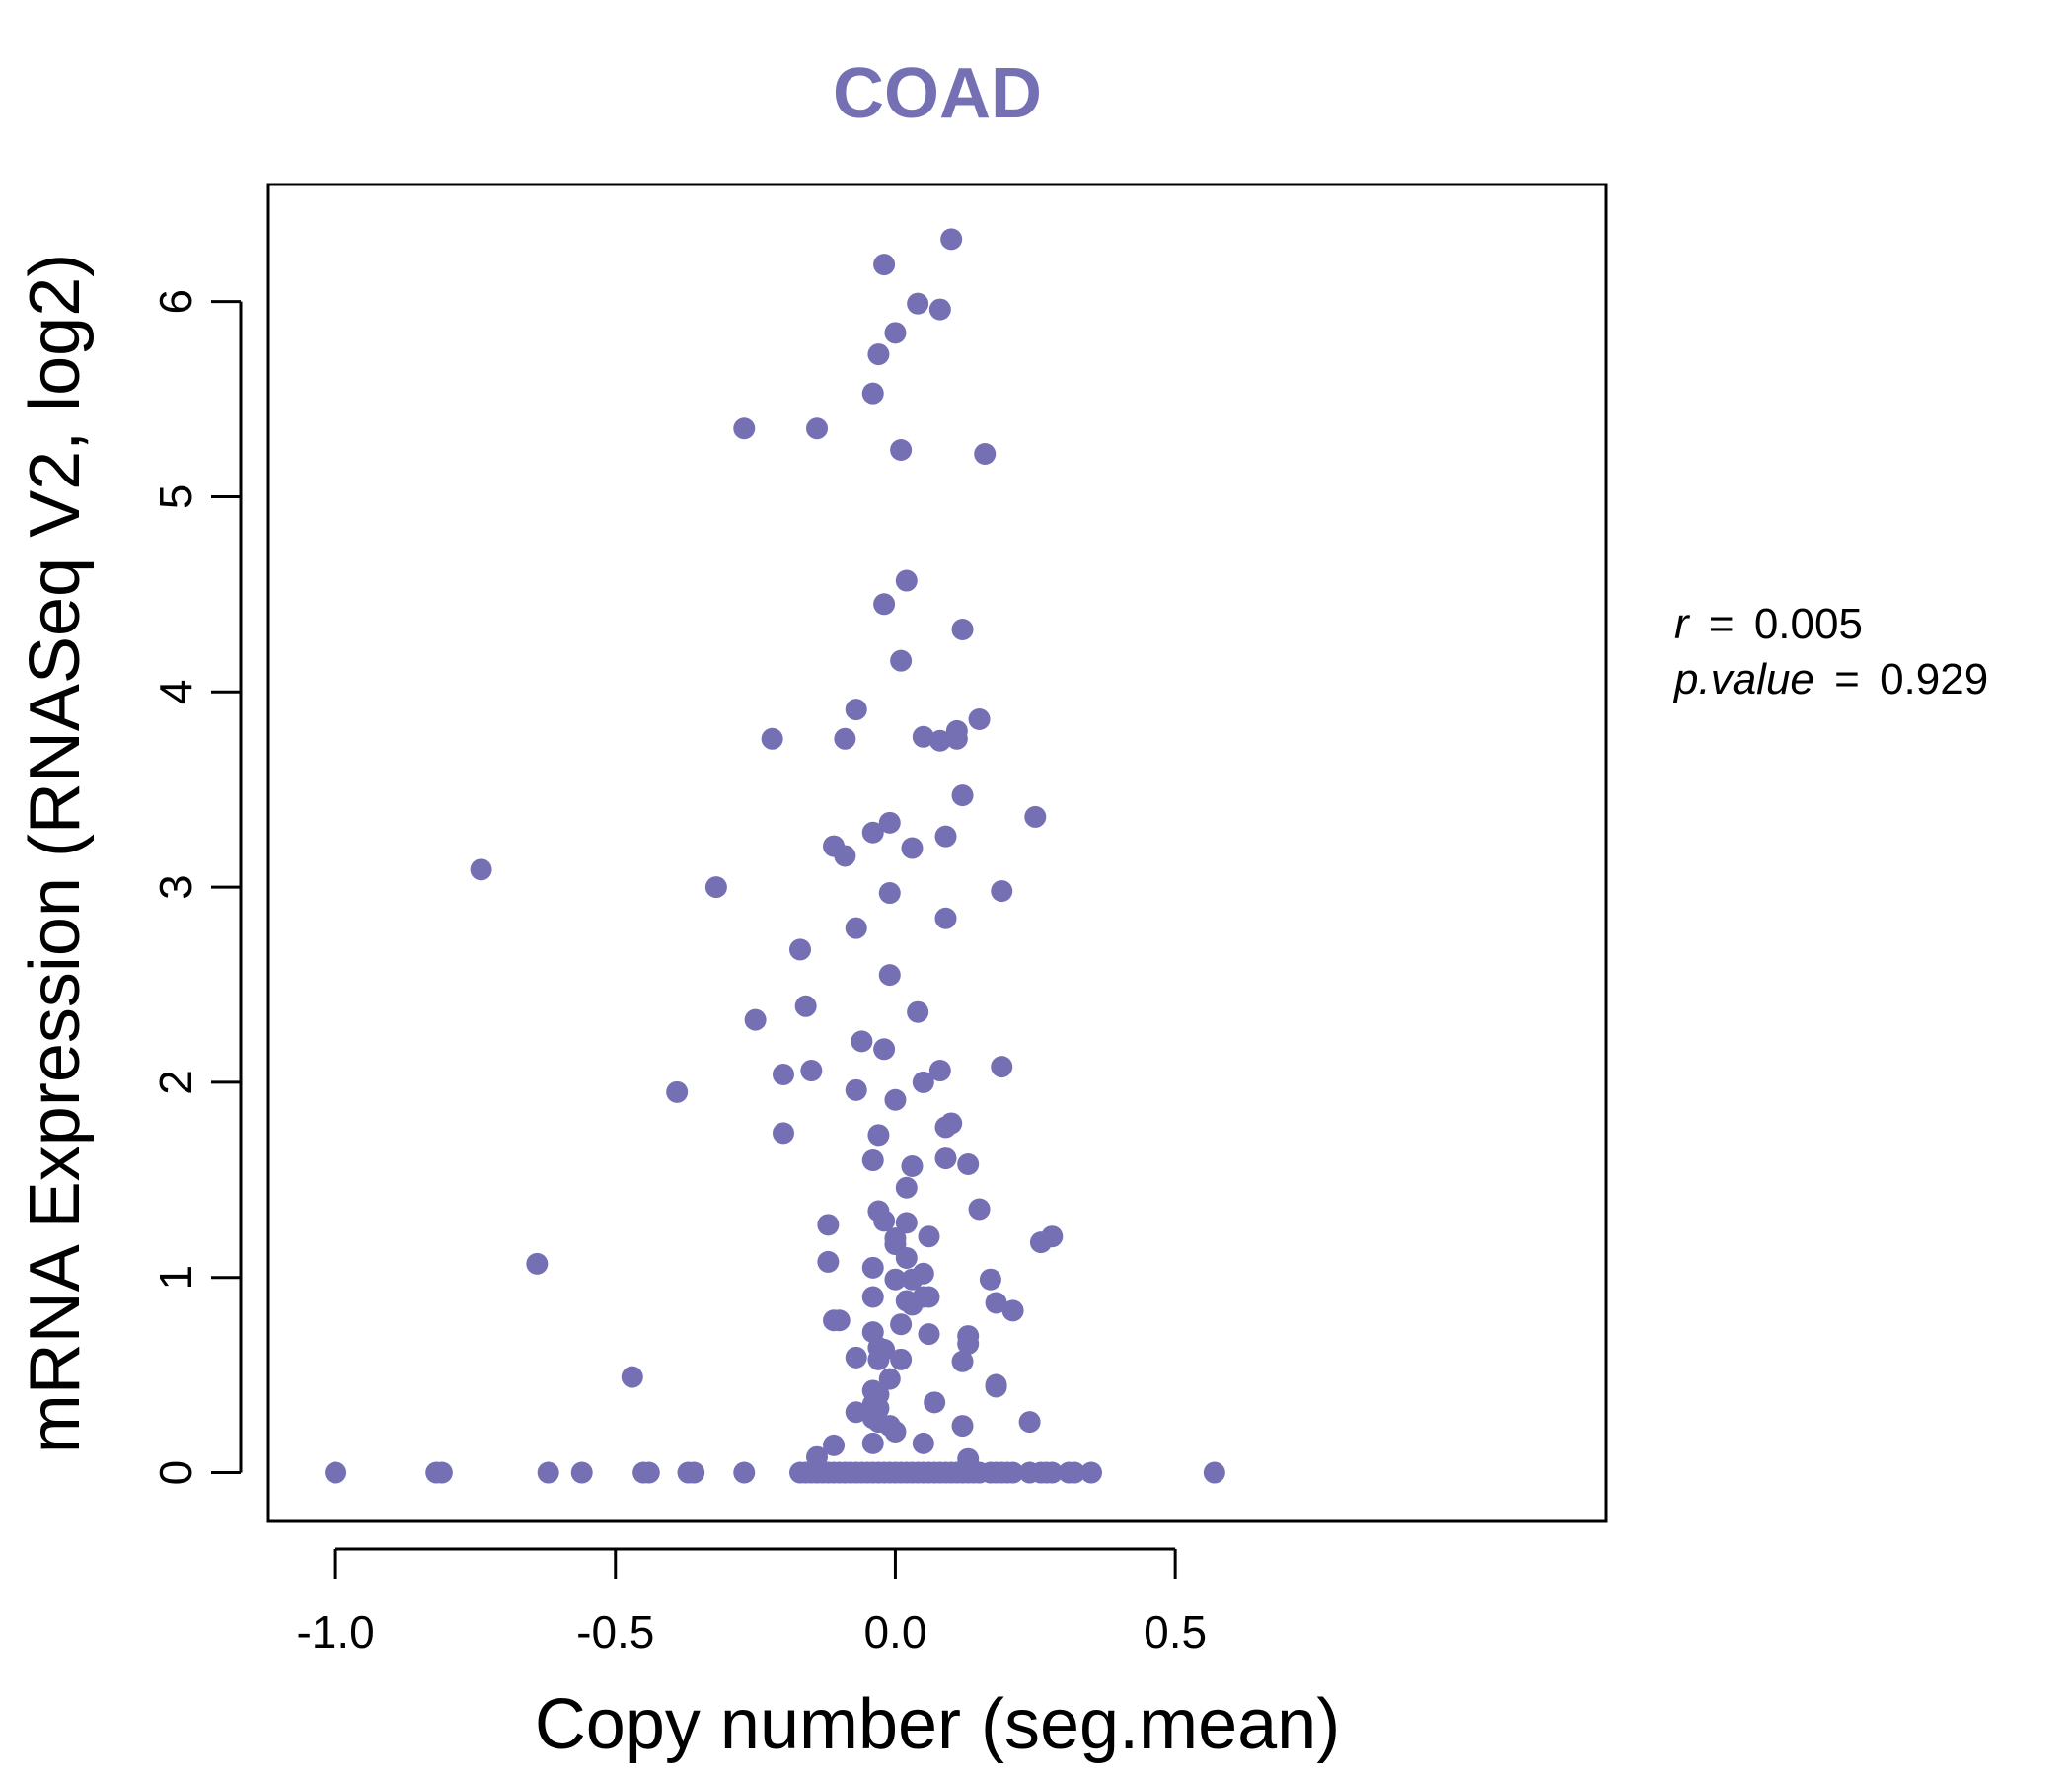  I want to click on r-label: r, so click(1683, 624).